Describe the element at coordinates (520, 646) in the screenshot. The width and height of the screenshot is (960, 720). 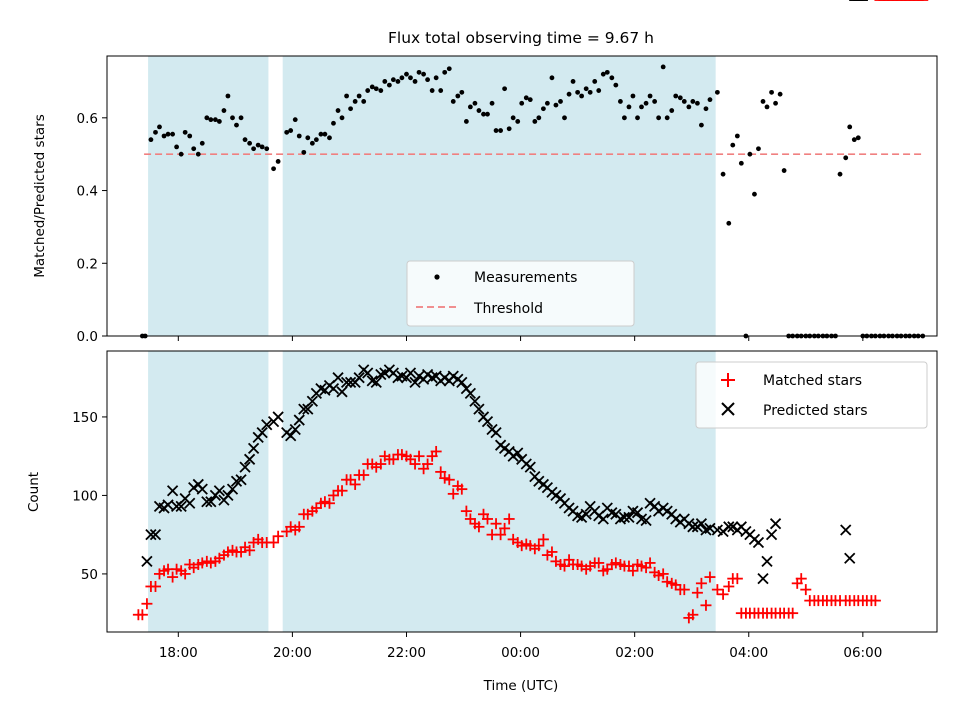
I see `bottom-x-ticks: 18:00 20:00 22:00 00:00 02:00 04:00 06:00` at that location.